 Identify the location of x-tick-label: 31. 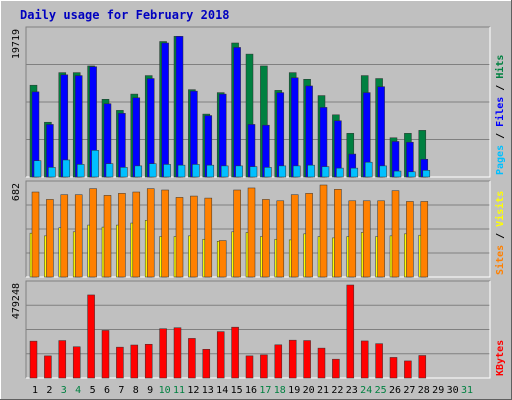
(467, 390).